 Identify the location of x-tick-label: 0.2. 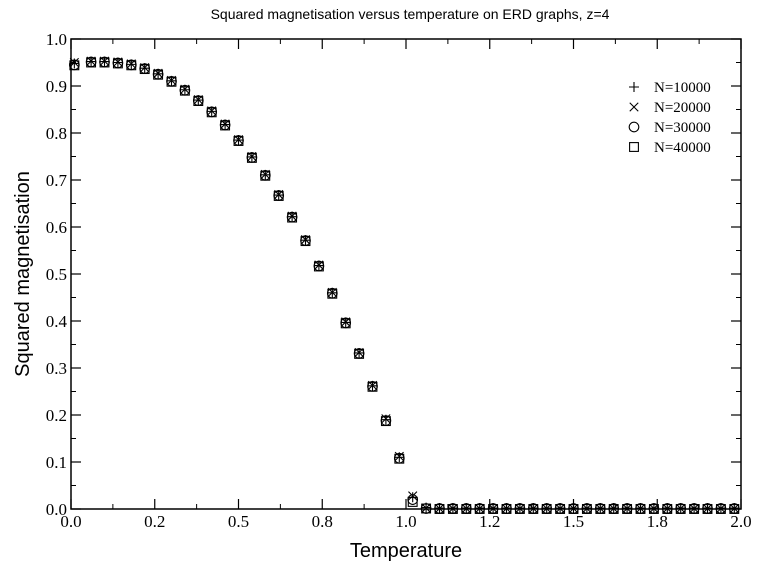
(154, 521).